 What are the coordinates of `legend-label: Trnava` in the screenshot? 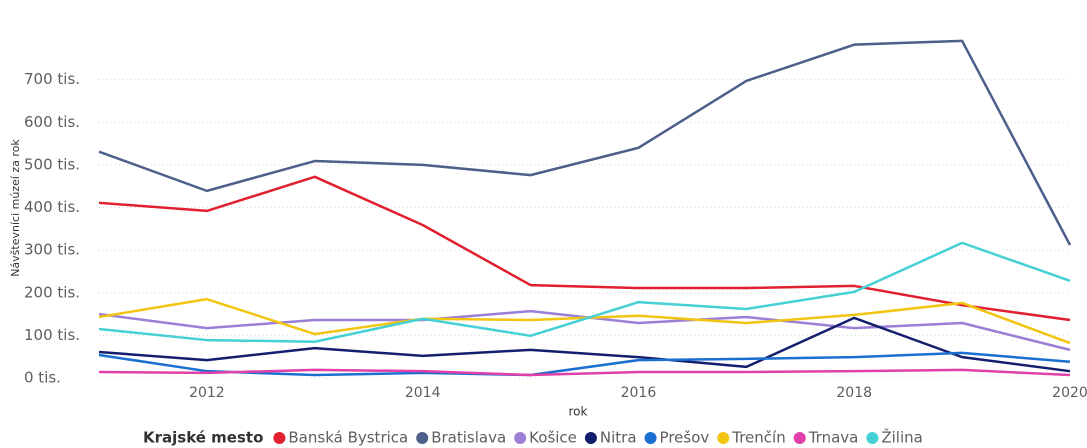 It's located at (833, 438).